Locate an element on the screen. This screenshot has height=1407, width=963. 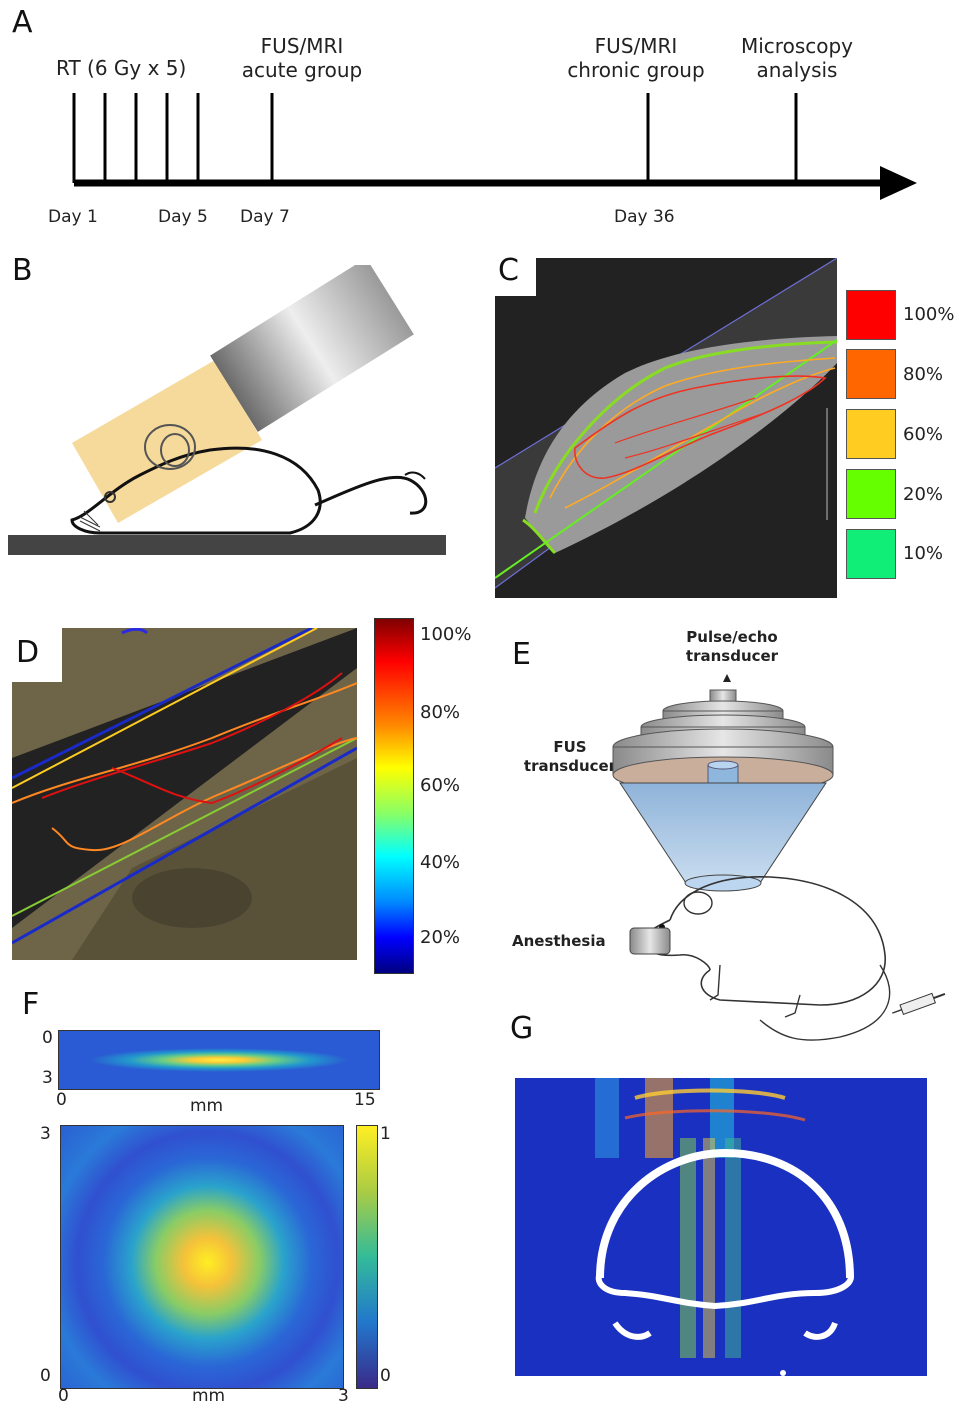
panel-c-letter-bg is located at coordinates (513, 274).